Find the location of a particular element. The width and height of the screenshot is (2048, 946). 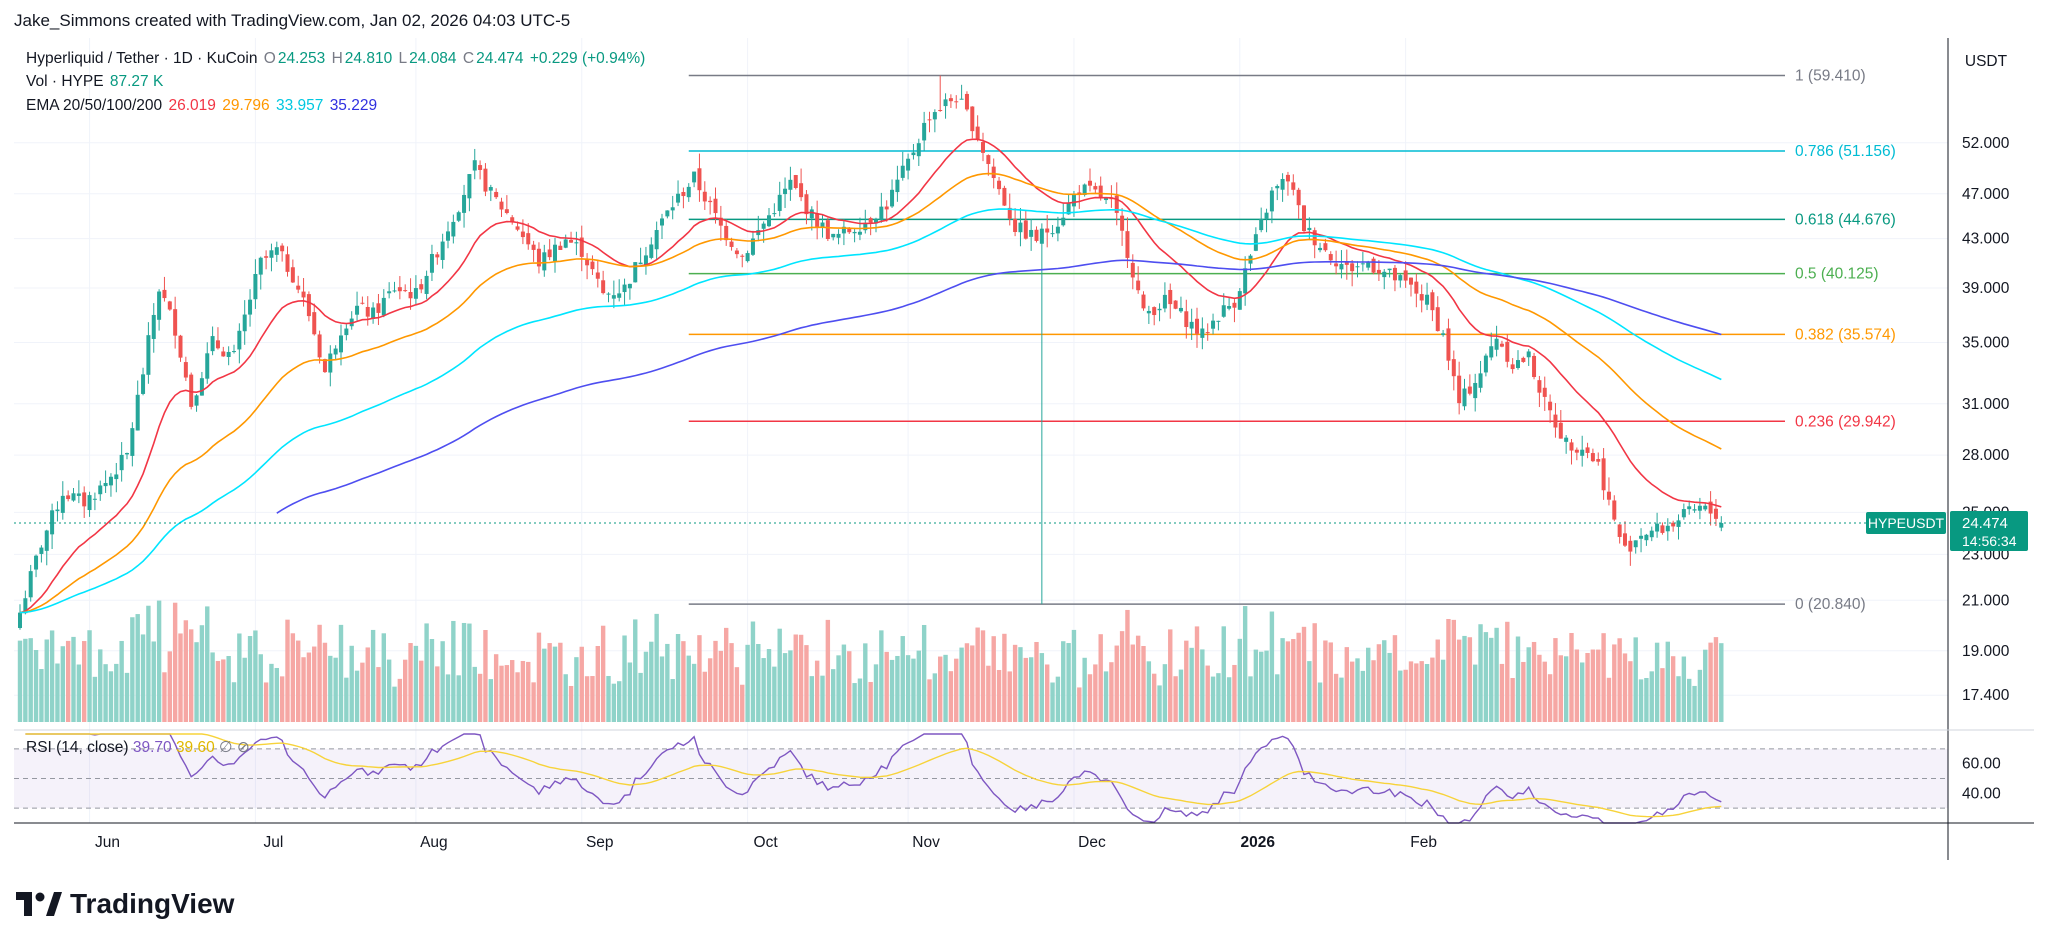

volume-legend: Vol · HYPE 87.27 K is located at coordinates (95, 82).